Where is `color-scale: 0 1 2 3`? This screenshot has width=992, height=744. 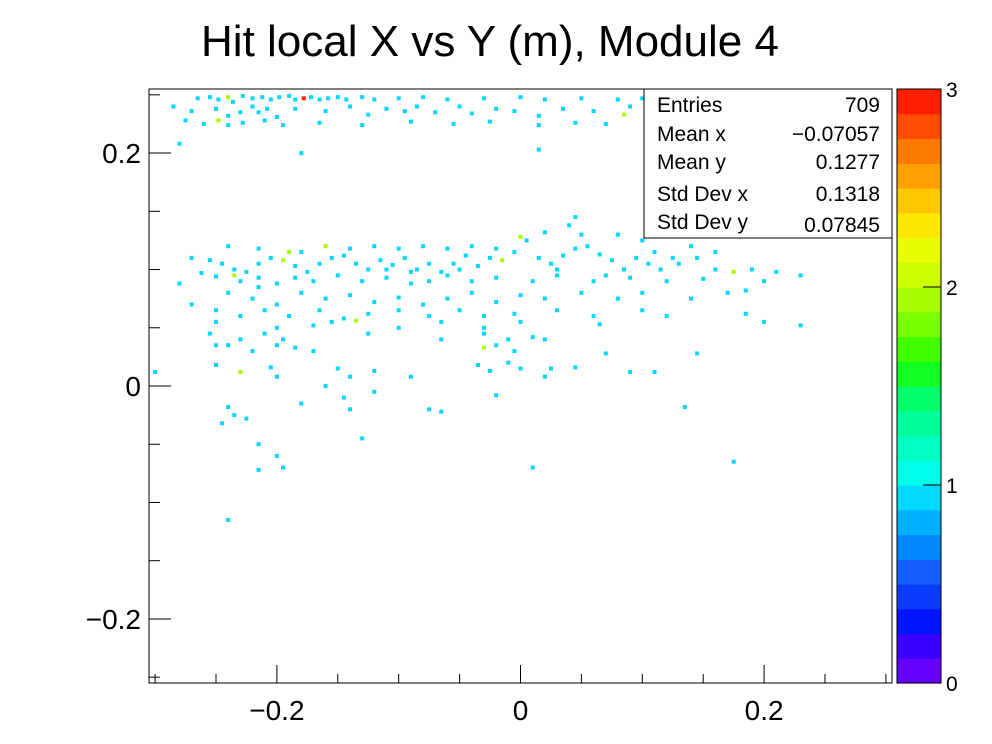
color-scale: 0 1 2 3 is located at coordinates (927, 387).